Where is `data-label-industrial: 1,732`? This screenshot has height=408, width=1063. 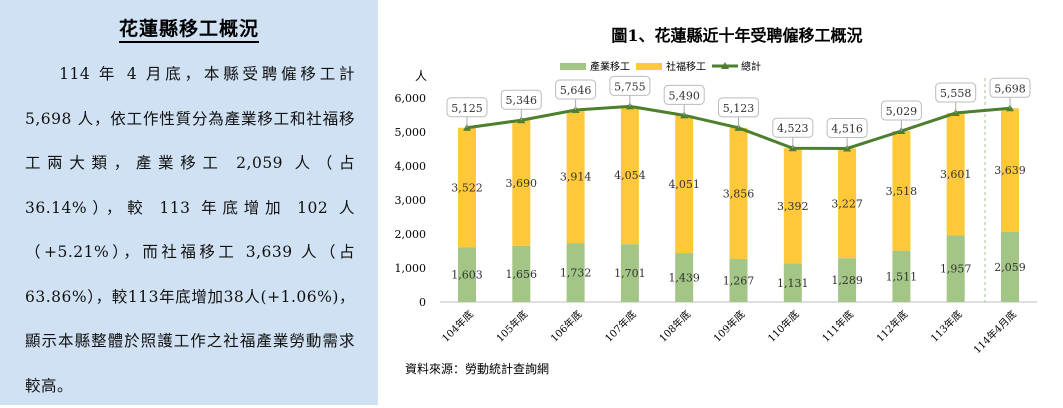
data-label-industrial: 1,732 is located at coordinates (576, 273).